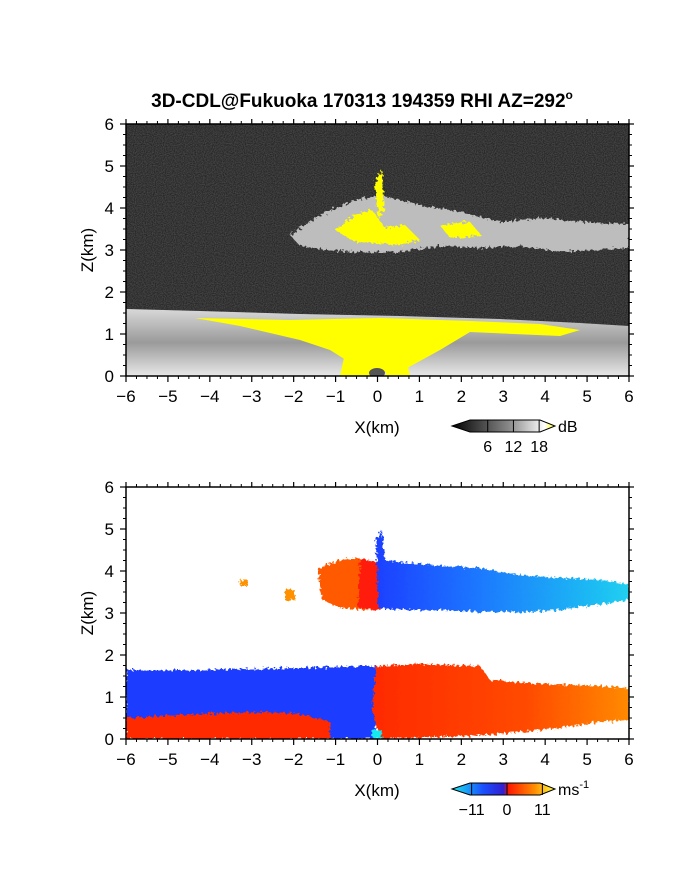 The image size is (680, 880). I want to click on velocity-colorbar-unit: ms-1, so click(573, 789).